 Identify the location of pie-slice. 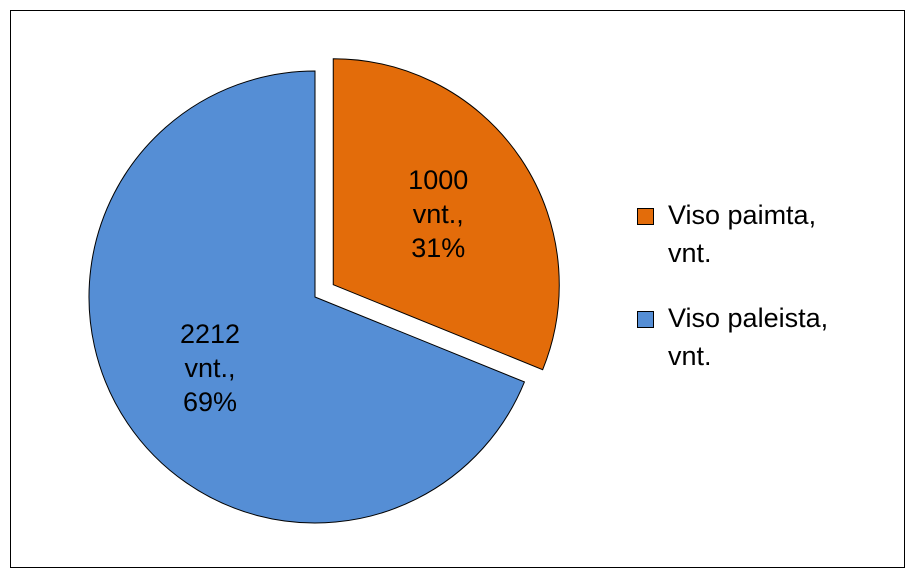
(446, 214).